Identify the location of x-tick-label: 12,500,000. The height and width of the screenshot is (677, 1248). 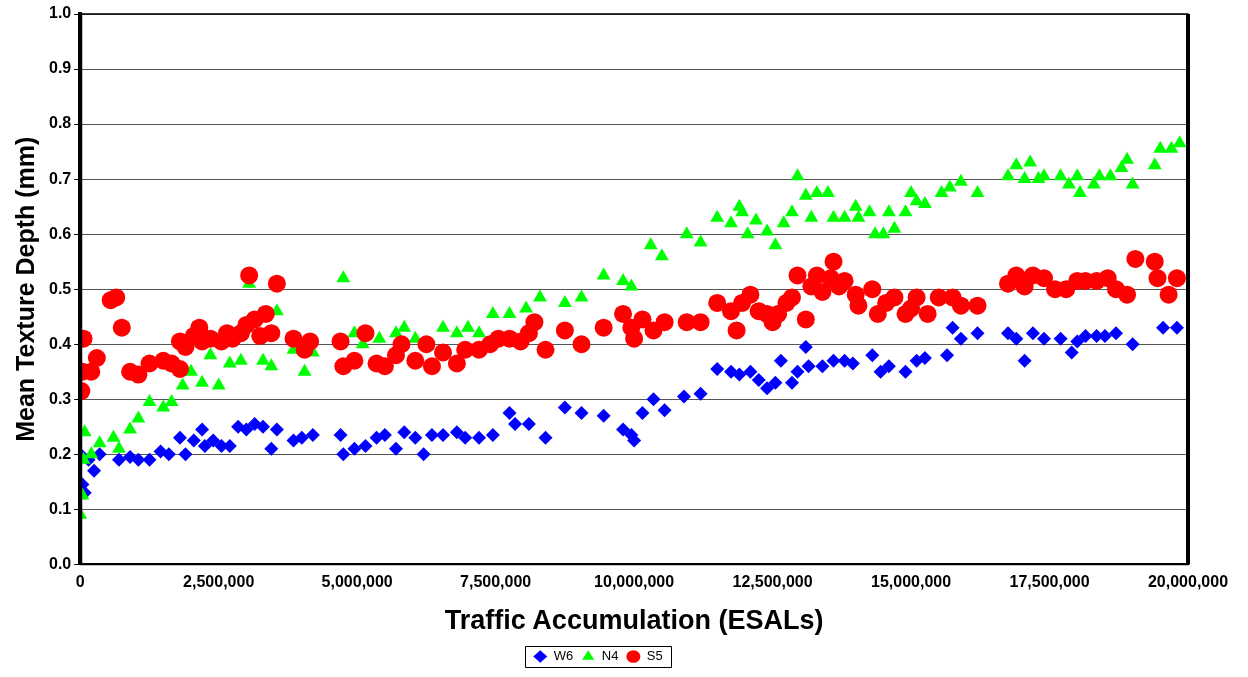
(772, 582).